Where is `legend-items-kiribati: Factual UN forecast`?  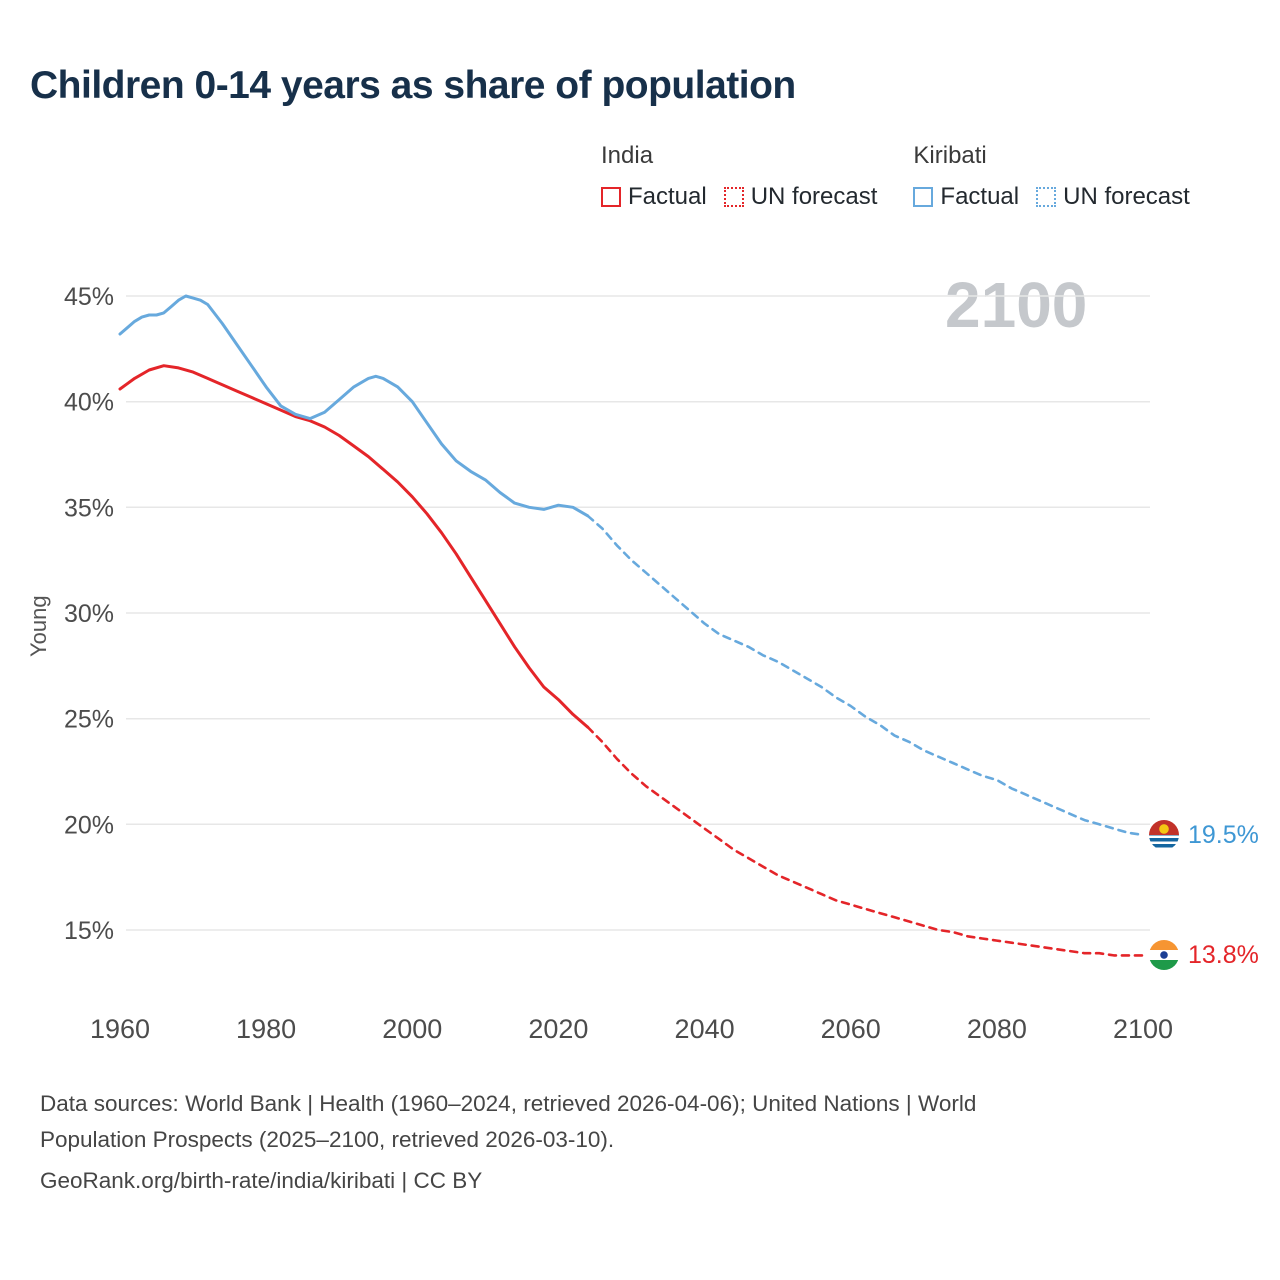 legend-items-kiribati: Factual UN forecast is located at coordinates (1051, 197).